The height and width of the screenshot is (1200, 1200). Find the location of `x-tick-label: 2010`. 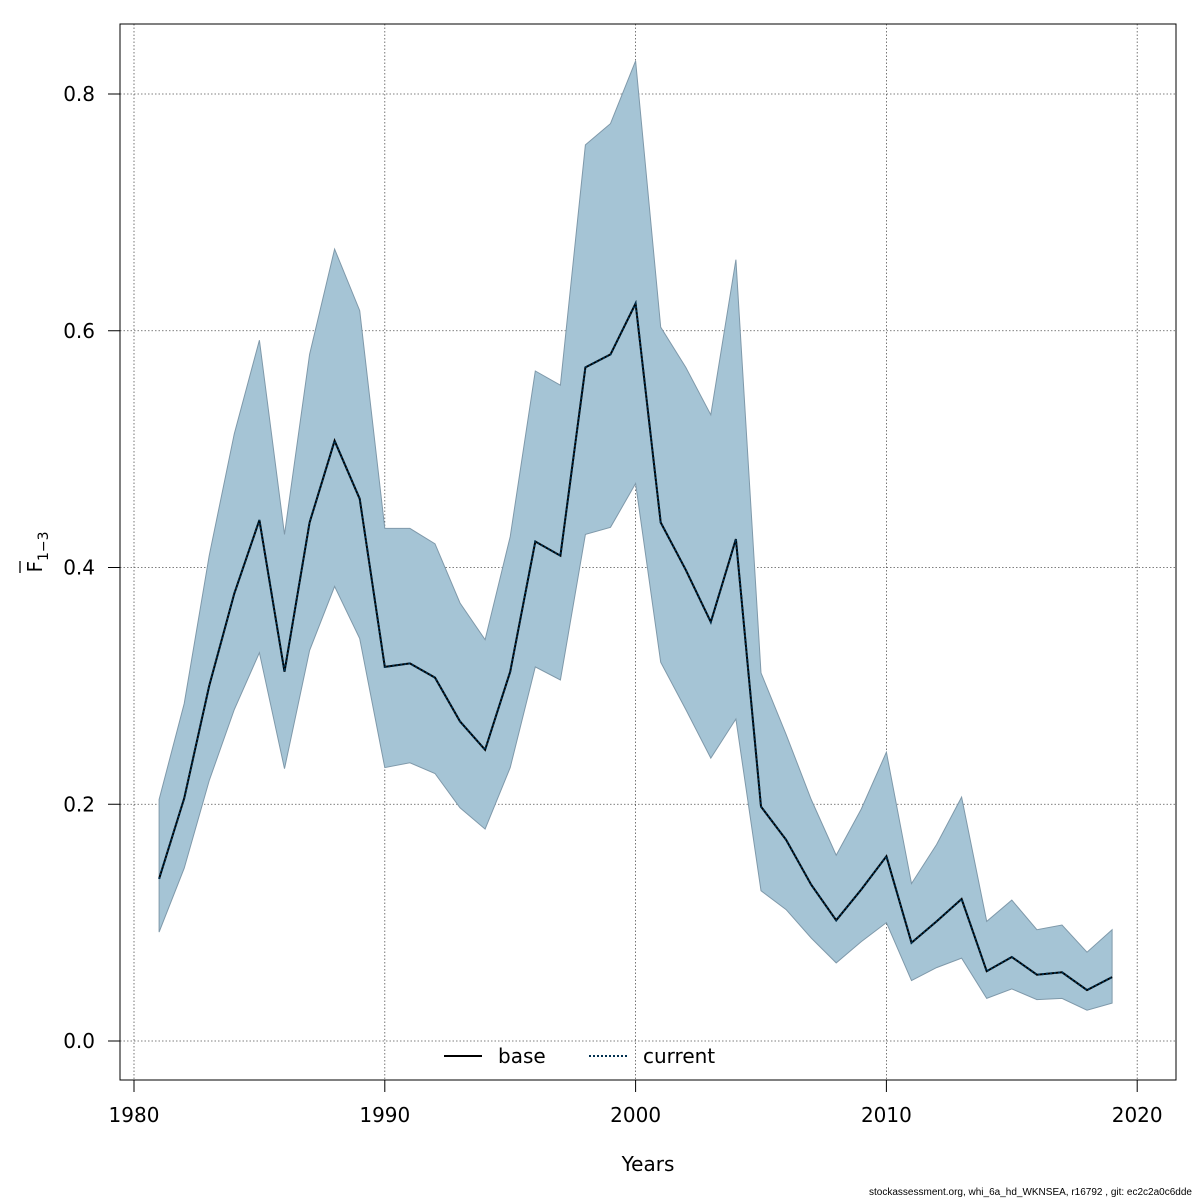

x-tick-label: 2010 is located at coordinates (886, 1115).